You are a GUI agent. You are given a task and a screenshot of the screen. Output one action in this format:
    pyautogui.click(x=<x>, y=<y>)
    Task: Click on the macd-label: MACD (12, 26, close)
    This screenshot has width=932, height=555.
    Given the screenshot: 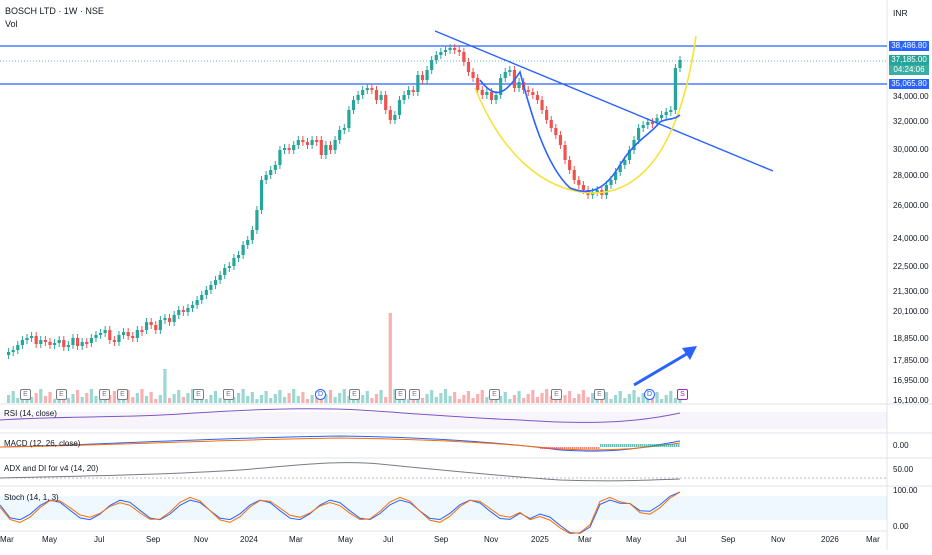 What is the action you would take?
    pyautogui.click(x=42, y=443)
    